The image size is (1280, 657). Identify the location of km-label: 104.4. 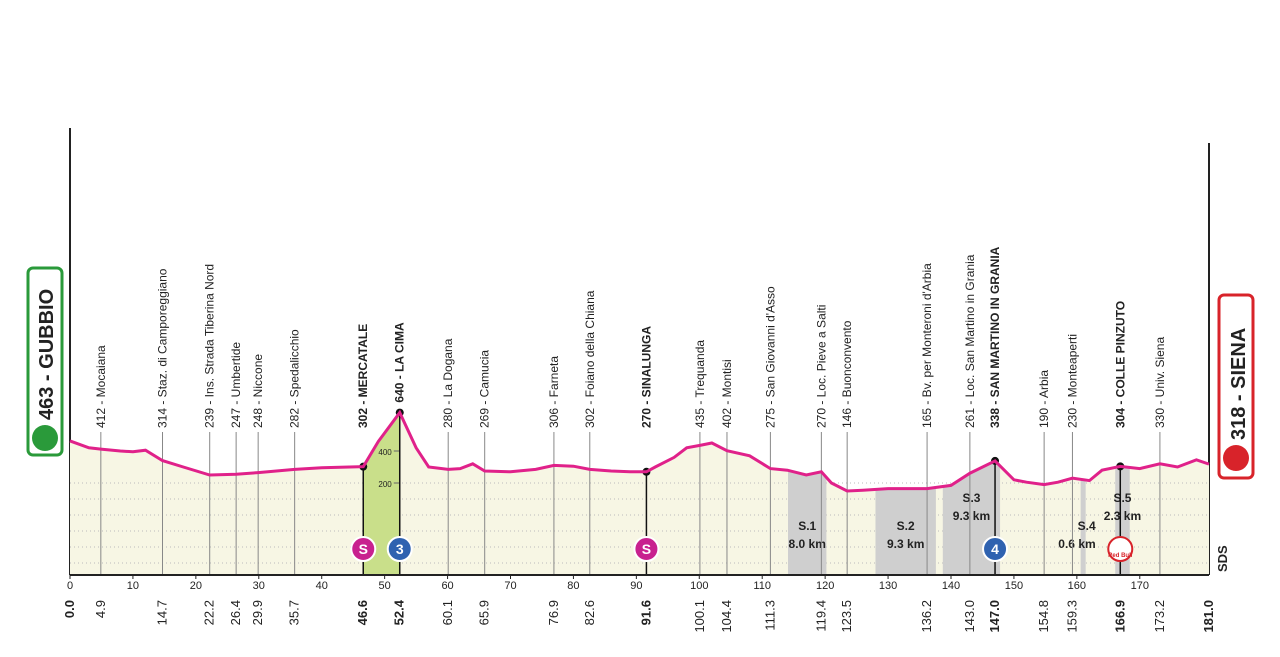
(726, 616).